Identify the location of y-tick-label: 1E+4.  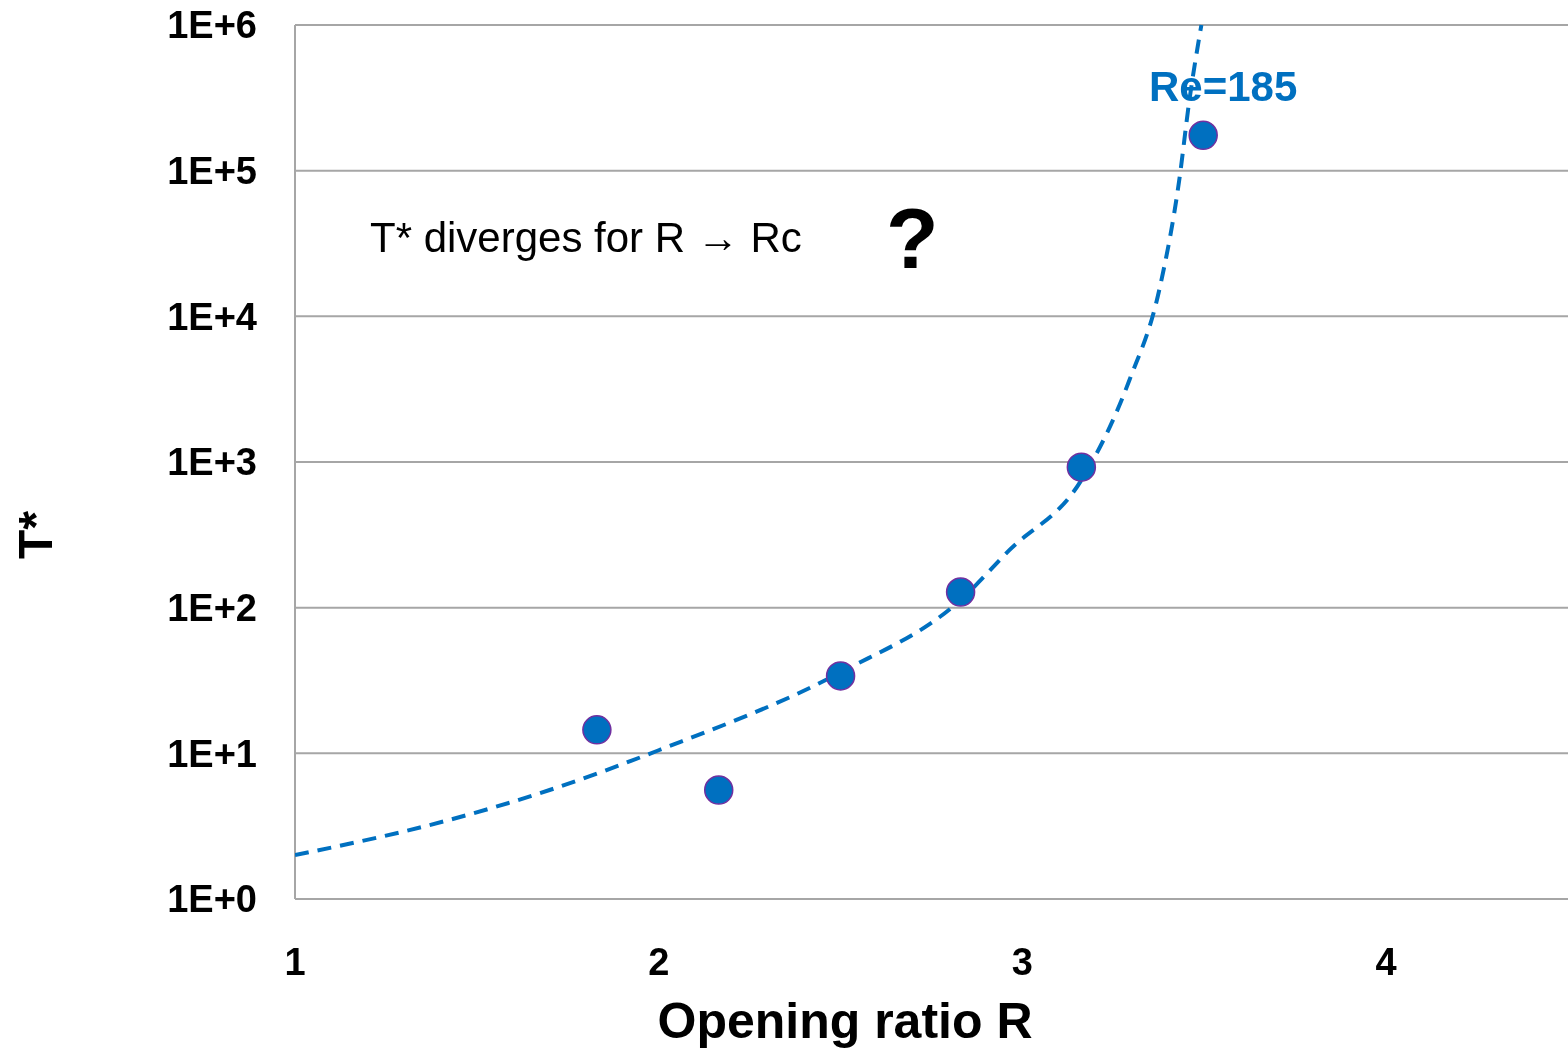
(212, 316).